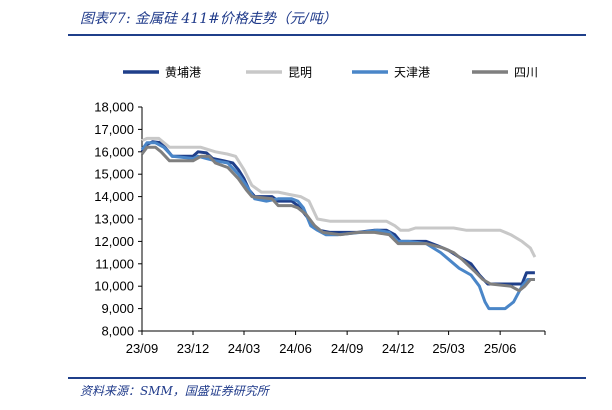 The height and width of the screenshot is (410, 612). I want to click on y-tick-label: 15,000, so click(114, 174).